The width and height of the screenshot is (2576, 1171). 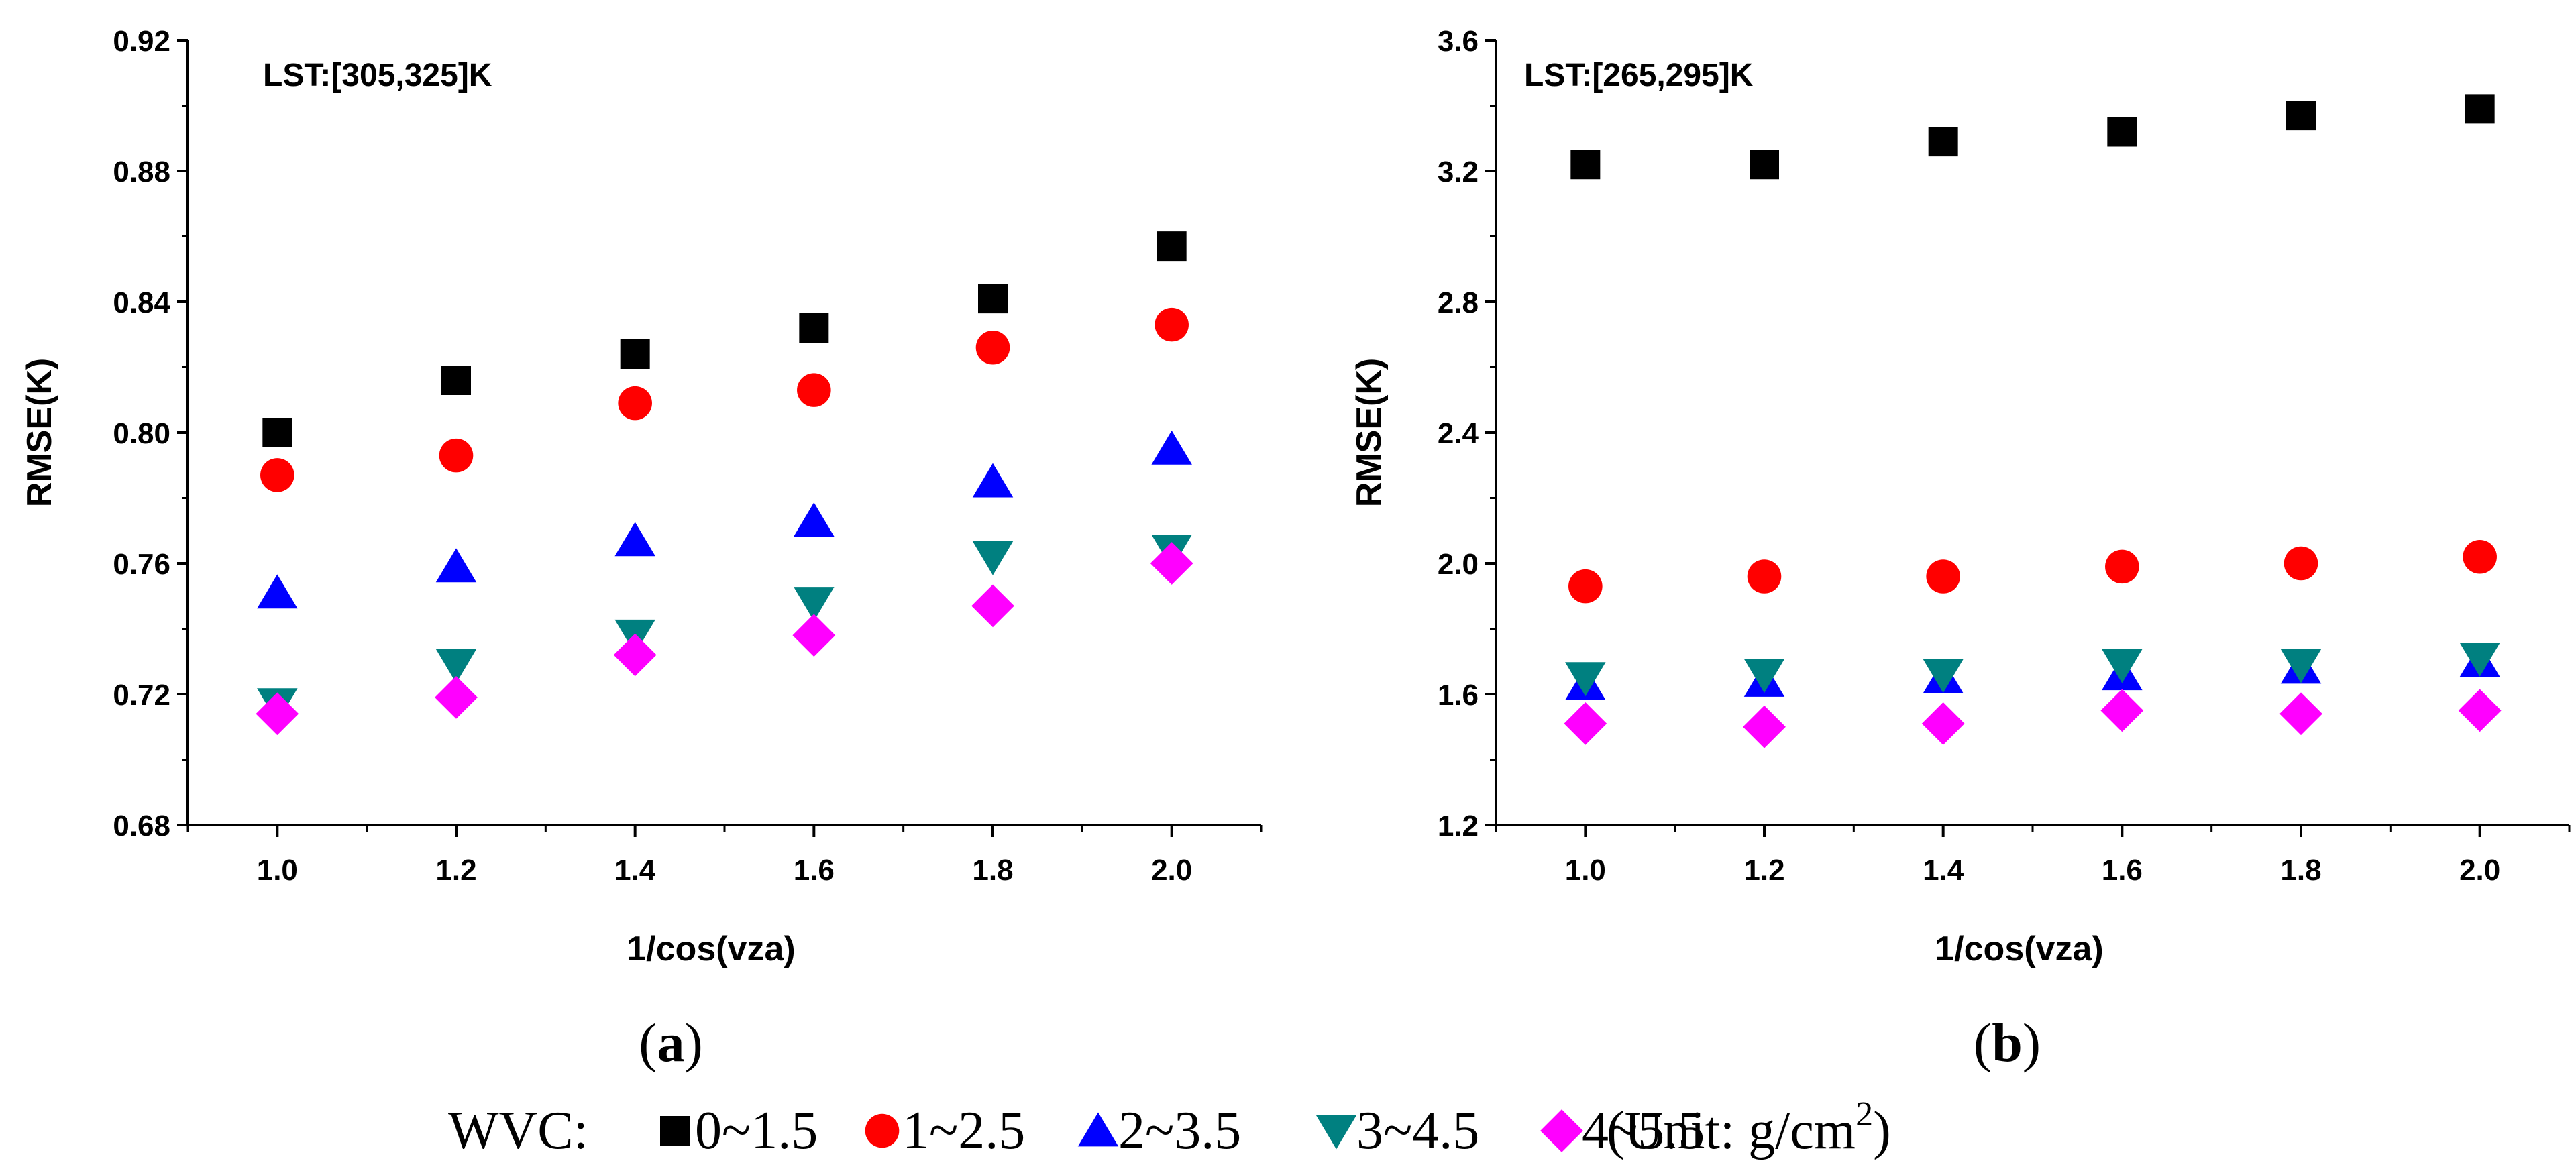 I want to click on legend-label: 3~4.5, so click(x=1417, y=1130).